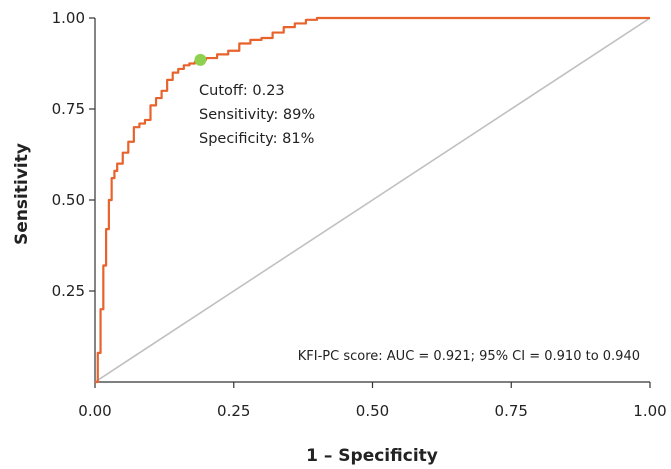 This screenshot has height=469, width=671. I want to click on y-tick-label: 1.00, so click(68, 18).